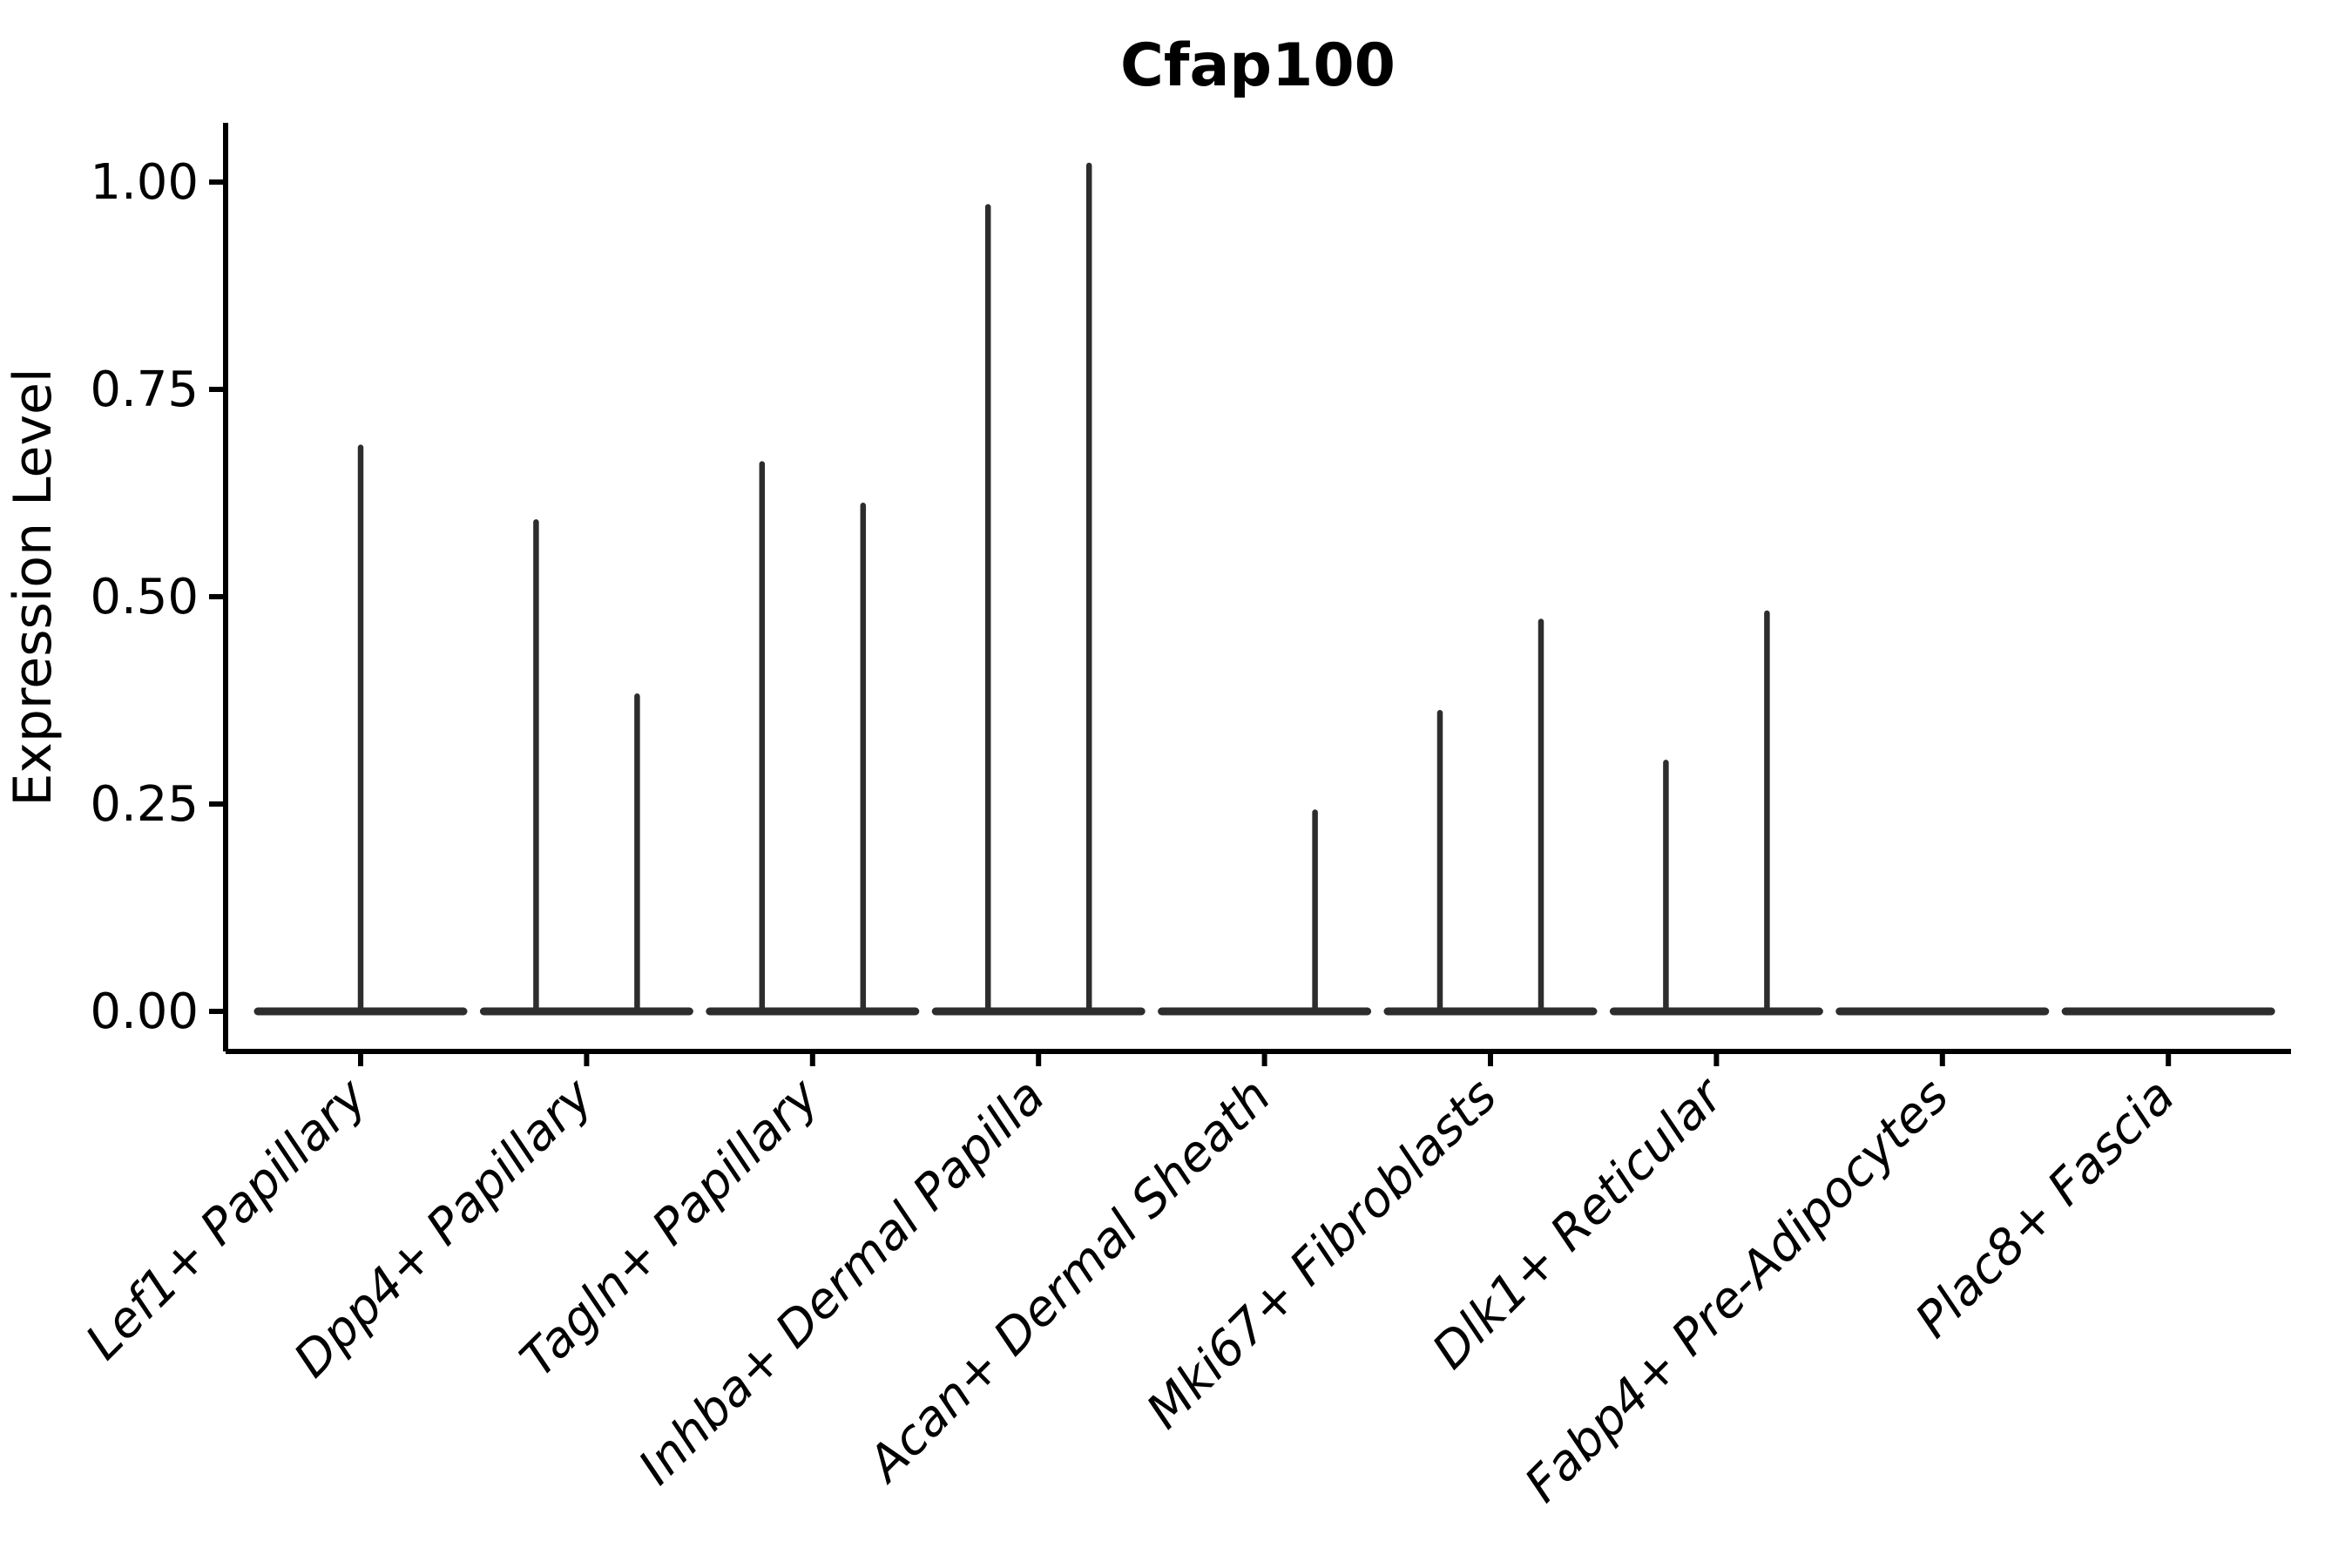 The image size is (2352, 1568). Describe the element at coordinates (145, 805) in the screenshot. I see `y-tick-label: 0.25` at that location.